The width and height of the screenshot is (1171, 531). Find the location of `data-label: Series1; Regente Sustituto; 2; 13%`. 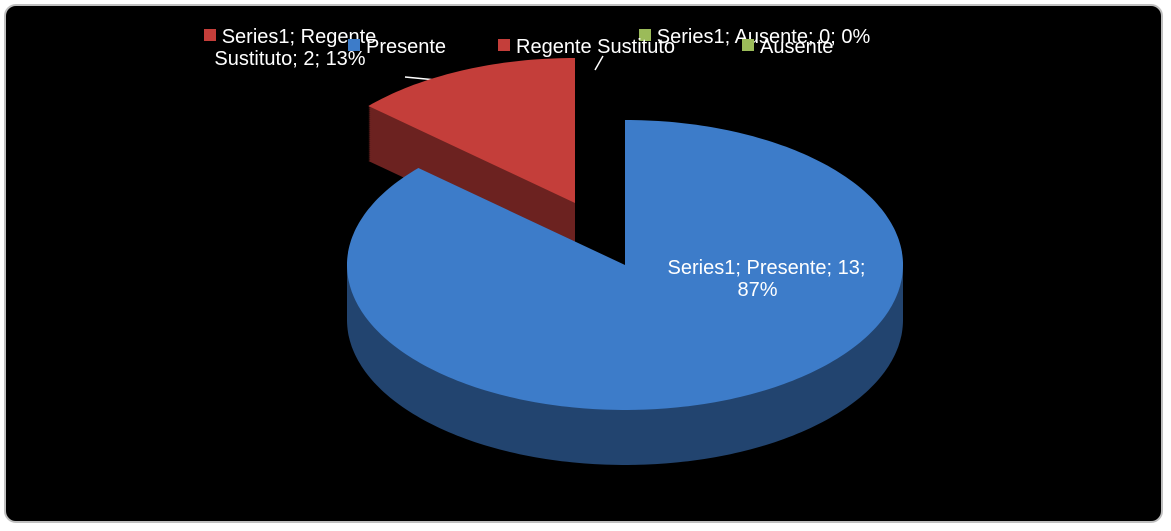

data-label: Series1; Regente Sustituto; 2; 13% is located at coordinates (290, 48).